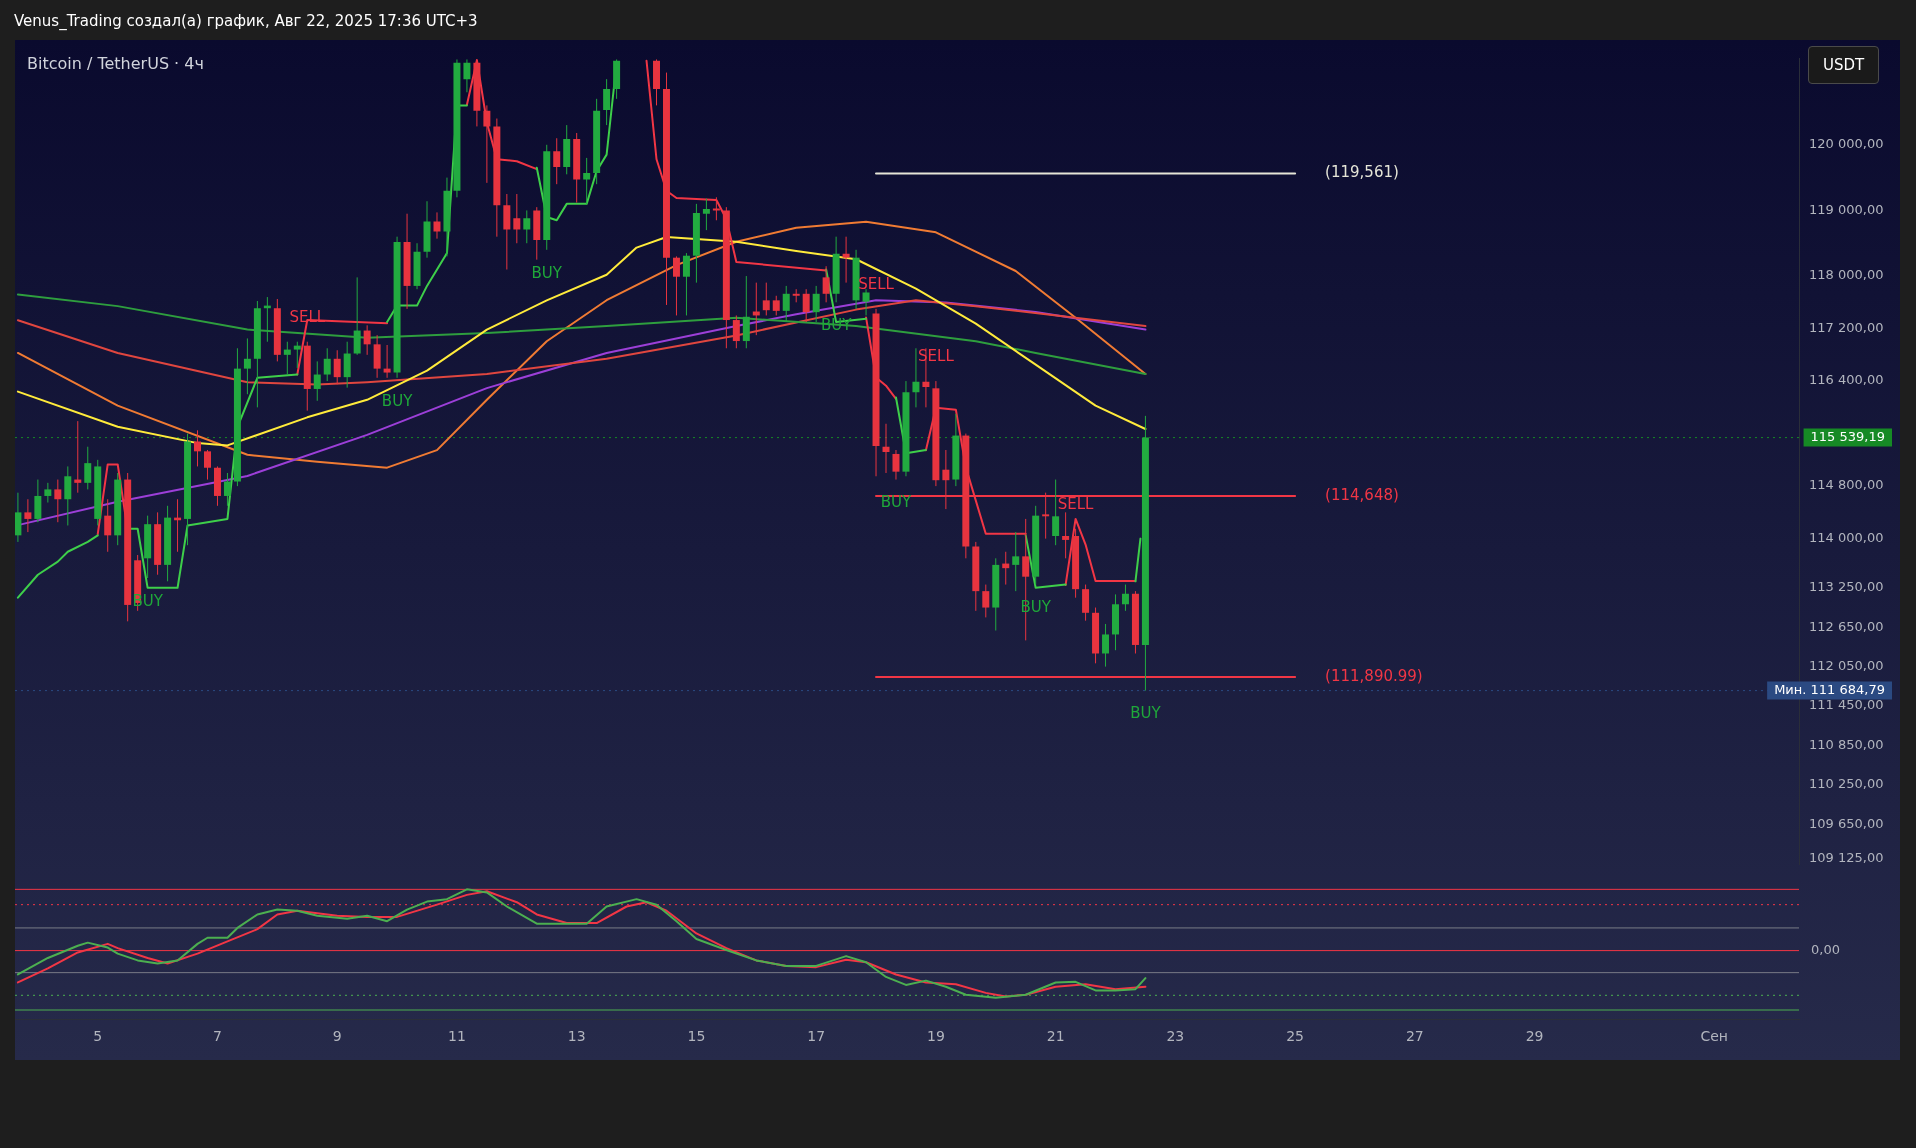  What do you see at coordinates (1846, 665) in the screenshot?
I see `y-tick-label: 112 050,00` at bounding box center [1846, 665].